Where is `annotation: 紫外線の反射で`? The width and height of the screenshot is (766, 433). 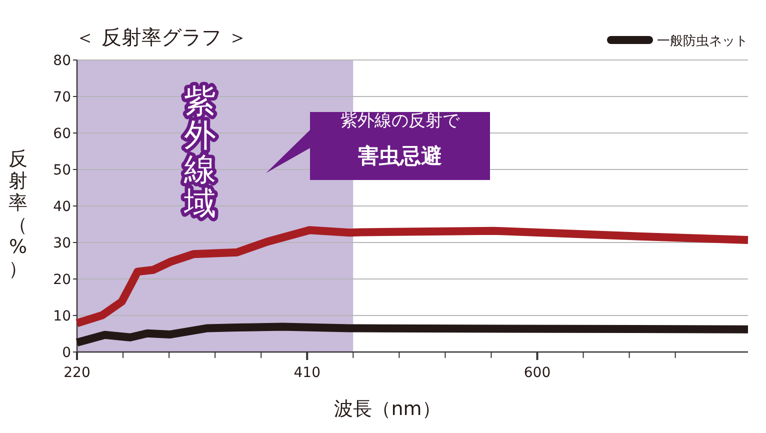
annotation: 紫外線の反射で is located at coordinates (400, 121).